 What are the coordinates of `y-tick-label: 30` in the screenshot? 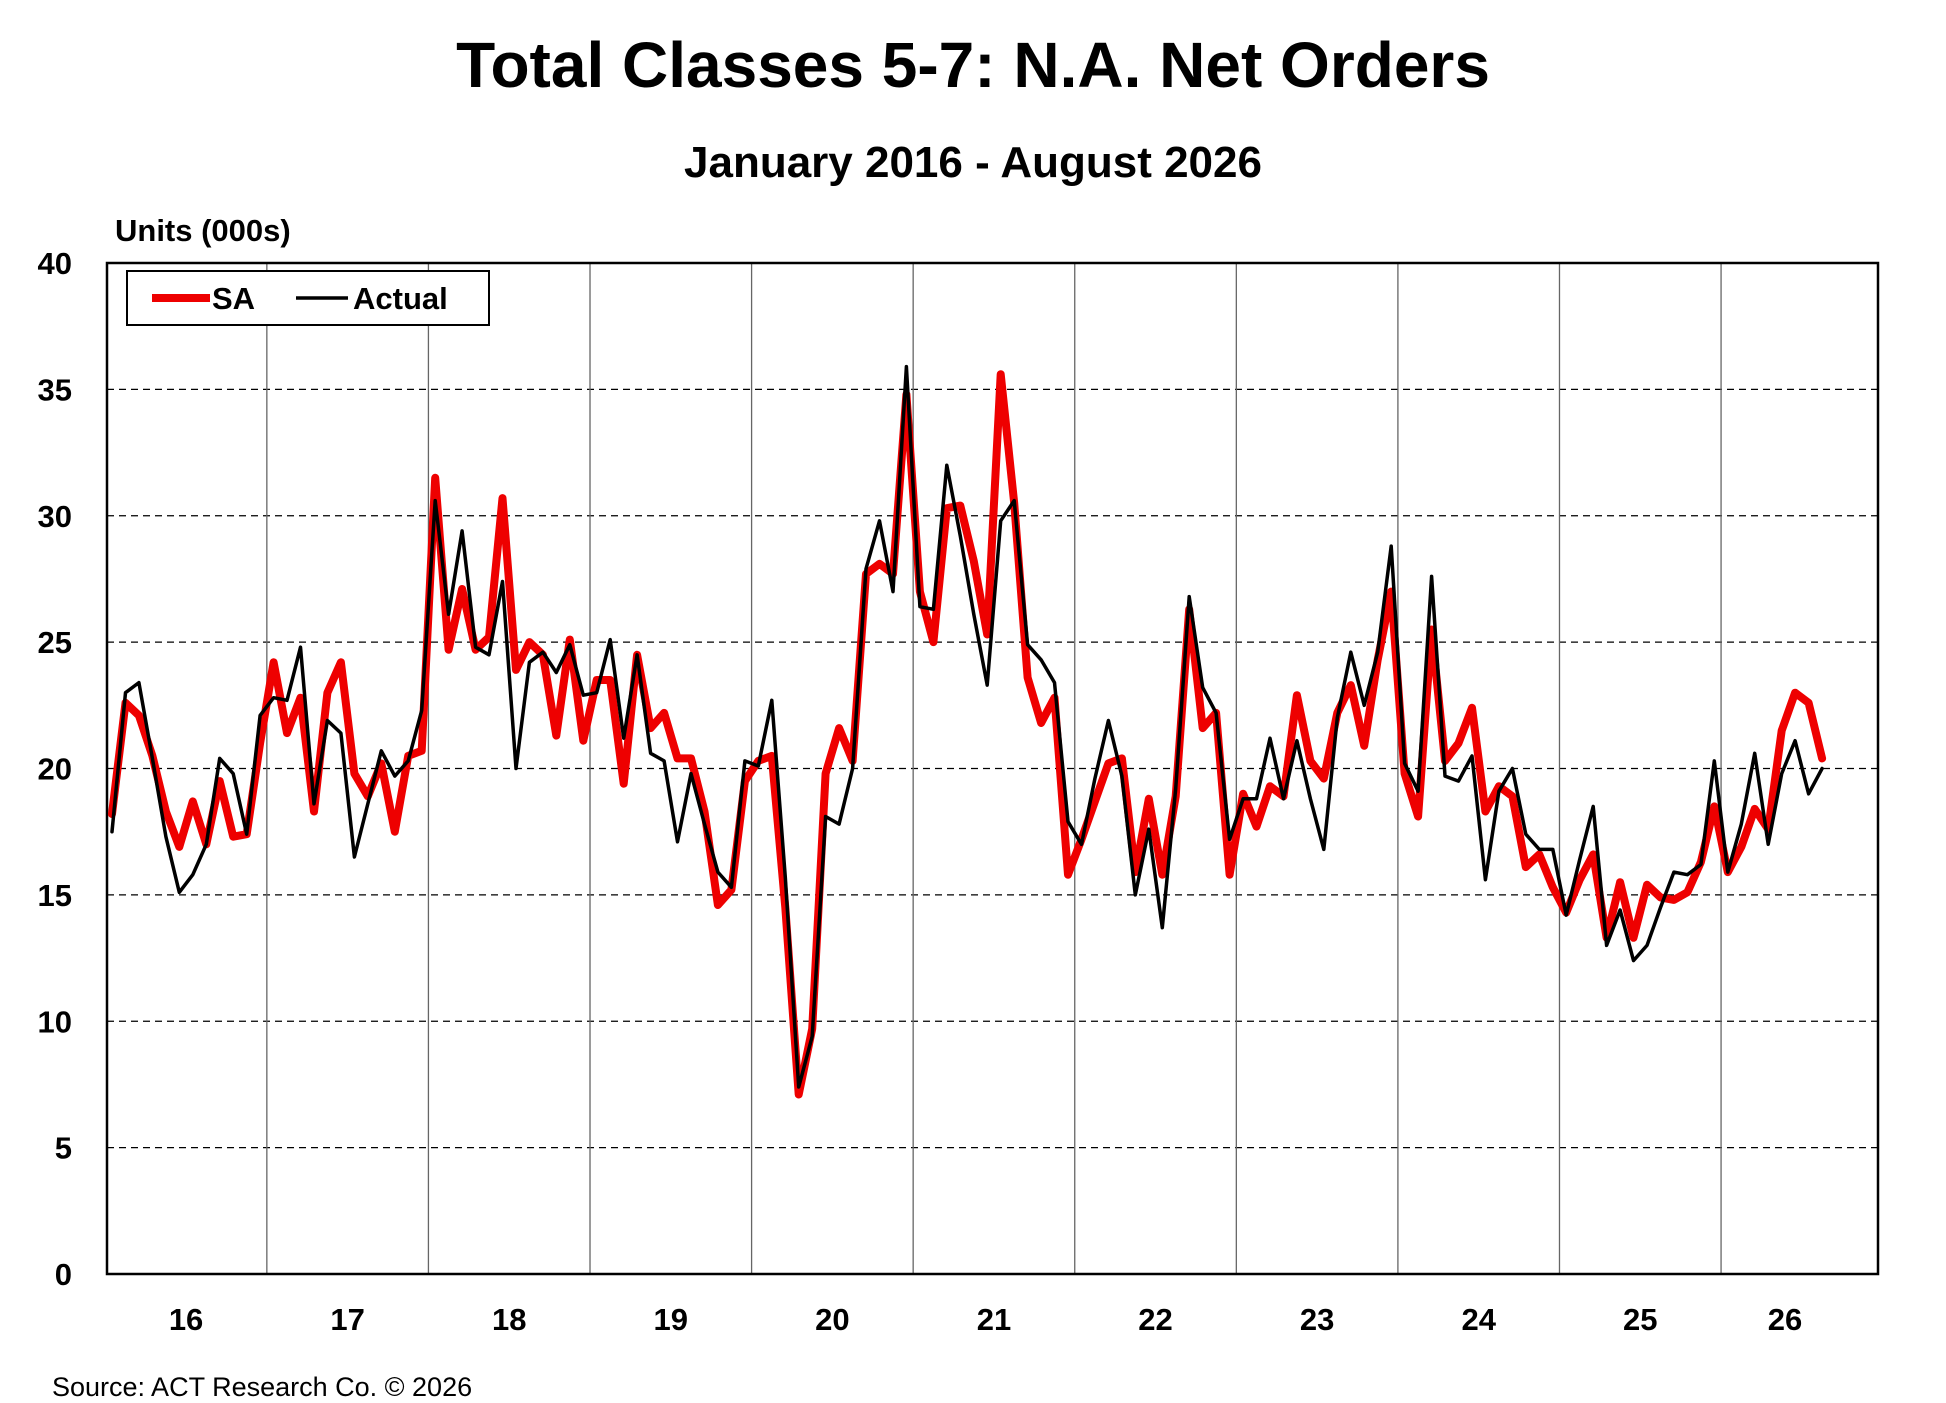 It's located at (55, 516).